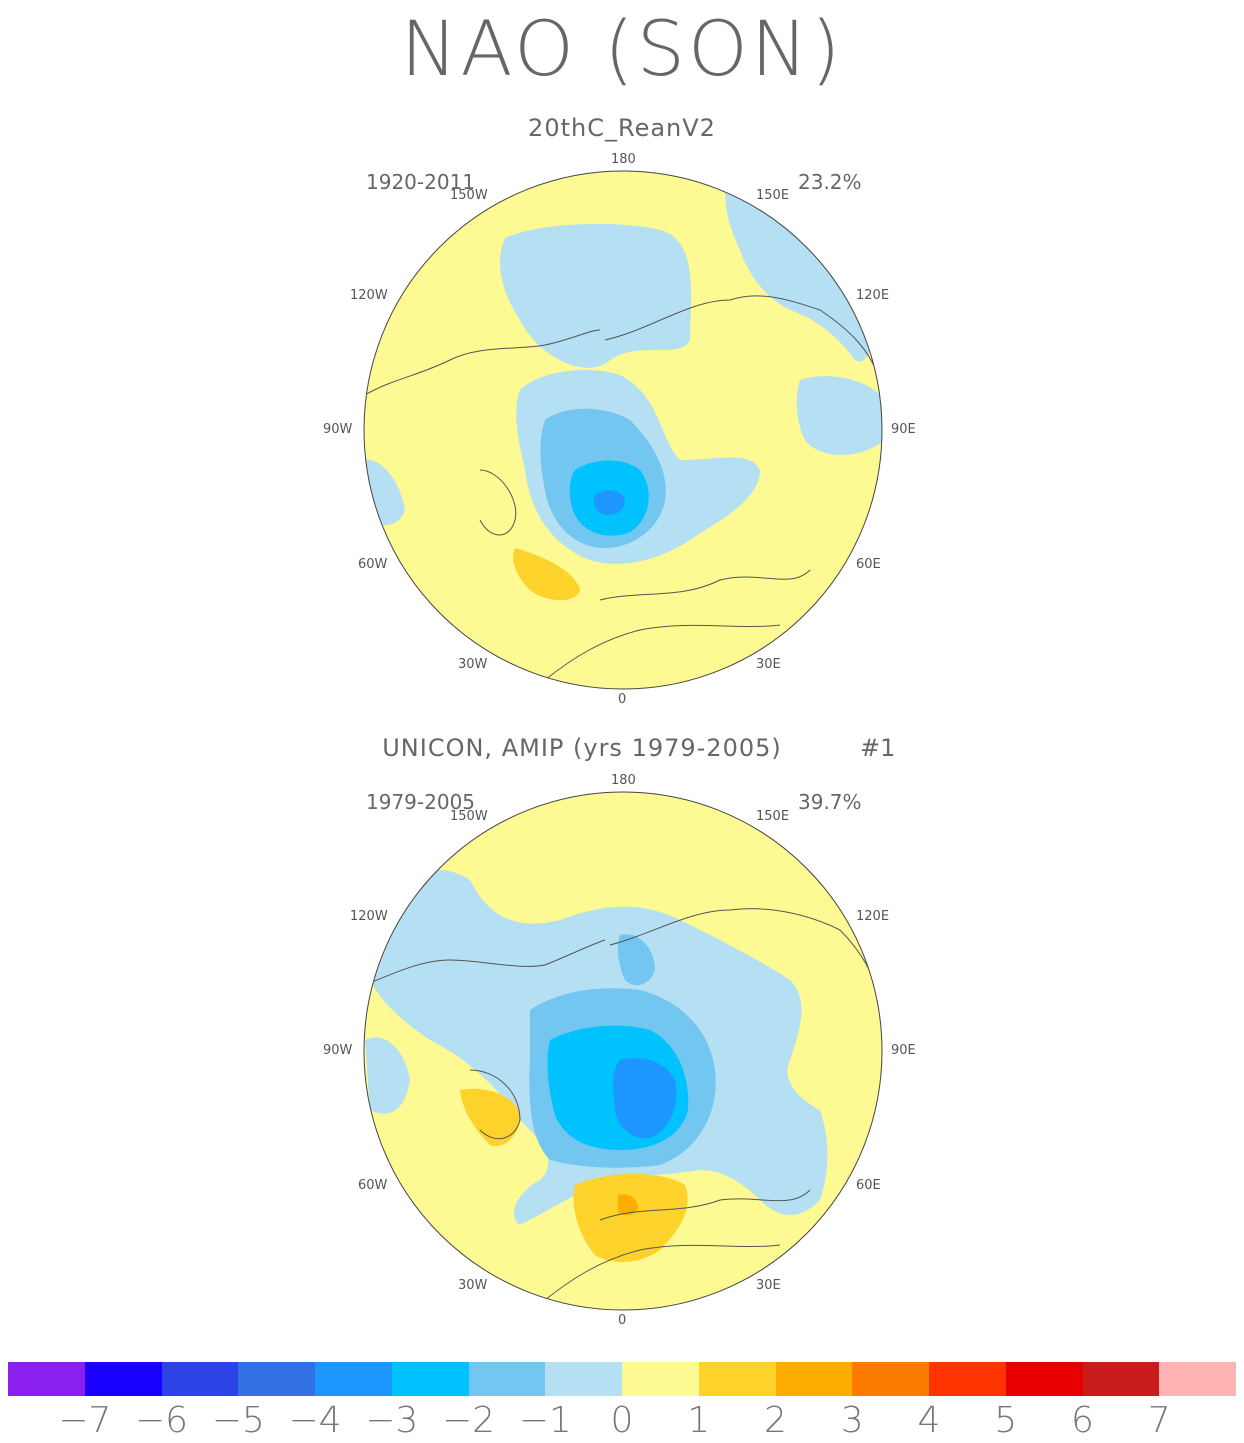  What do you see at coordinates (623, 159) in the screenshot?
I see `panel1-lon-180: 180` at bounding box center [623, 159].